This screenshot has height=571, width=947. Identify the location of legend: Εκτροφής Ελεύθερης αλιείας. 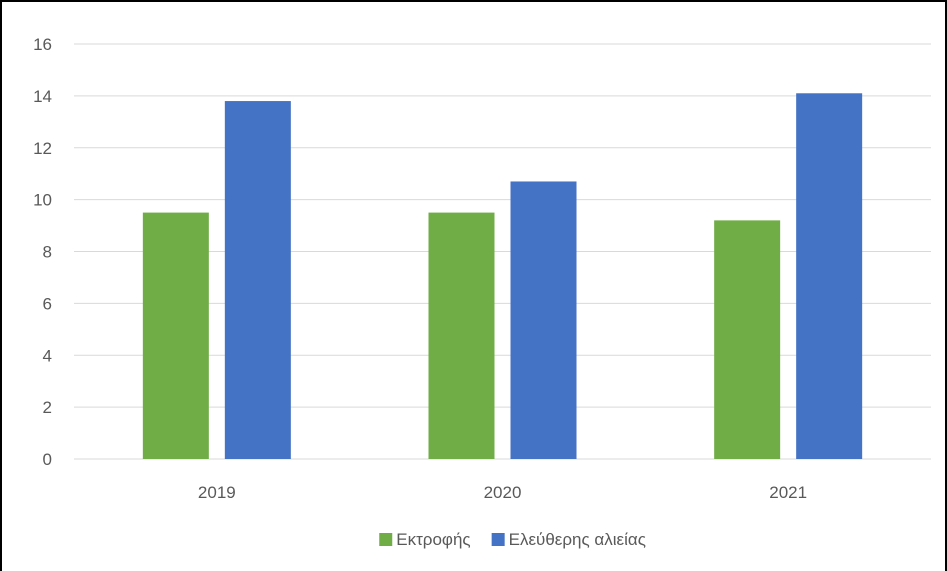
(512, 539).